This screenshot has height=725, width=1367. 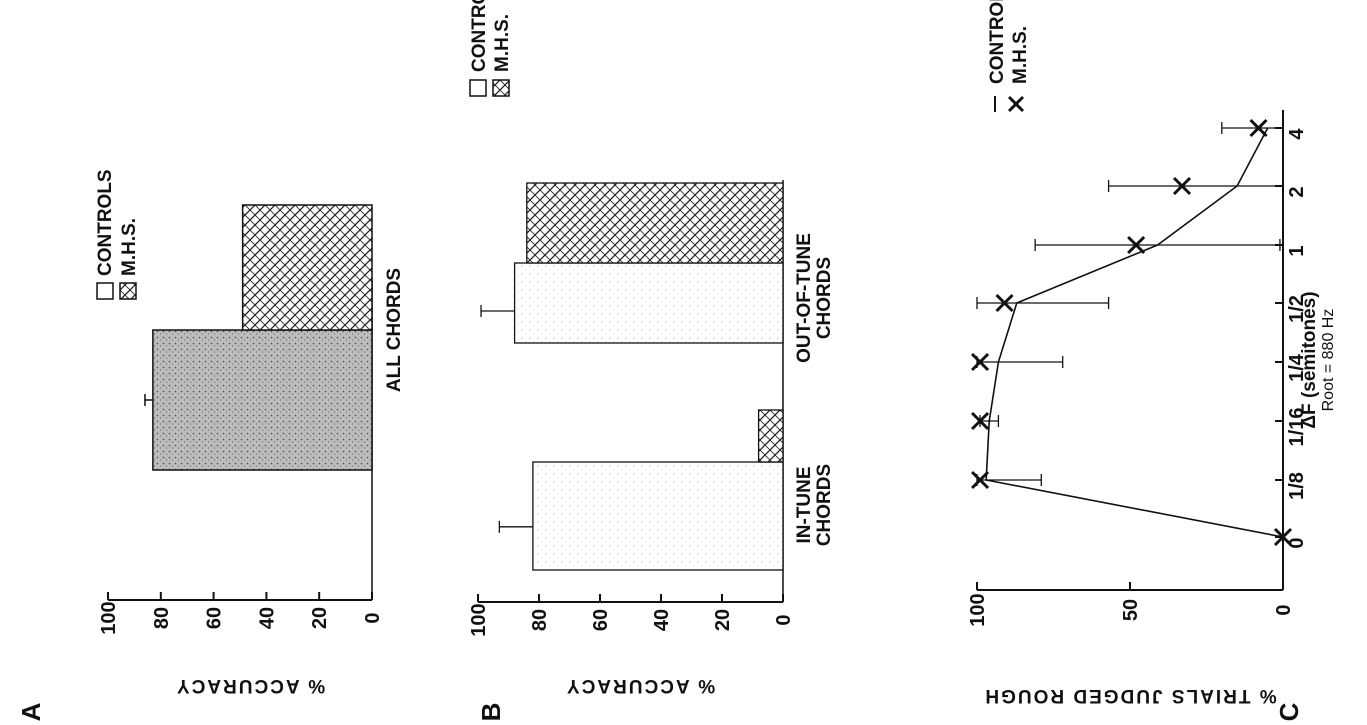 I want to click on panel-c-legend-label-controls: CONTROLS, so click(x=997, y=42).